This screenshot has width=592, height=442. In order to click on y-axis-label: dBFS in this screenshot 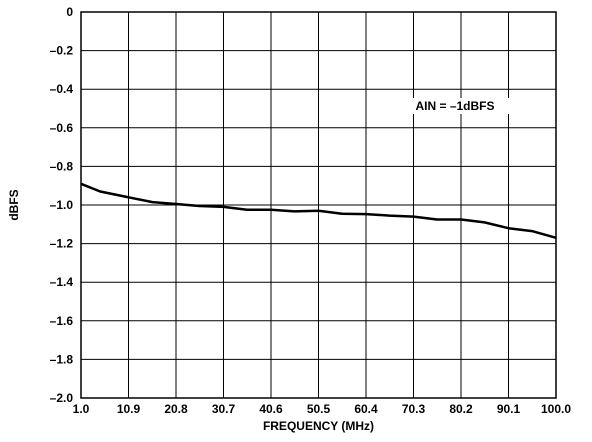, I will do `click(14, 204)`.